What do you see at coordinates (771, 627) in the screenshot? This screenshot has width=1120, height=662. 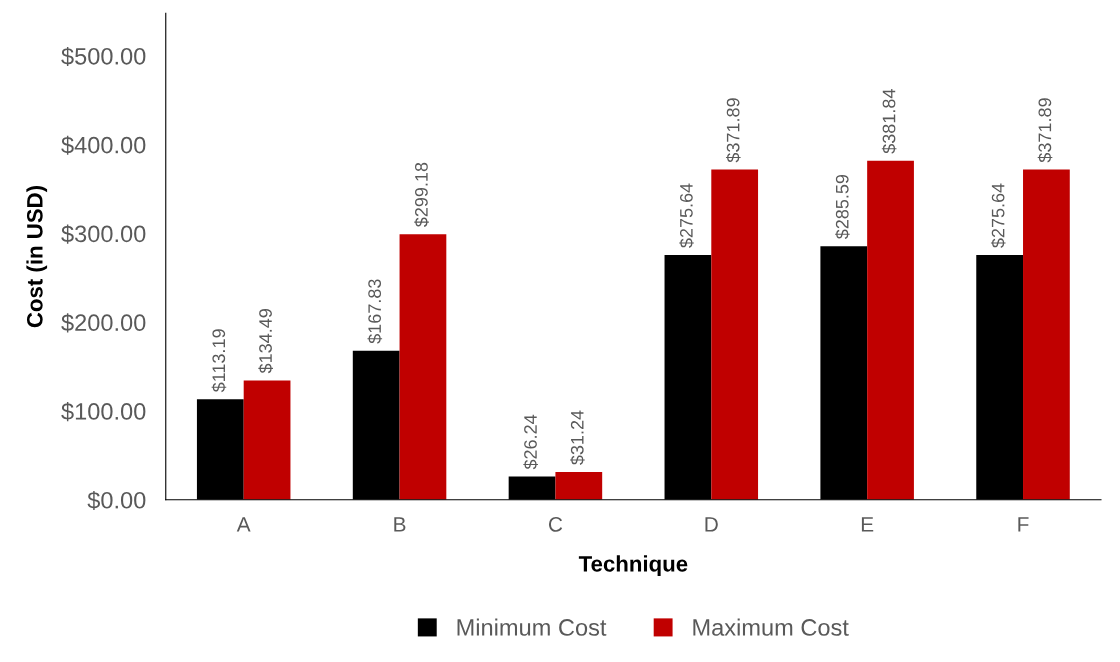 I see `legend-label: Maximum Cost` at bounding box center [771, 627].